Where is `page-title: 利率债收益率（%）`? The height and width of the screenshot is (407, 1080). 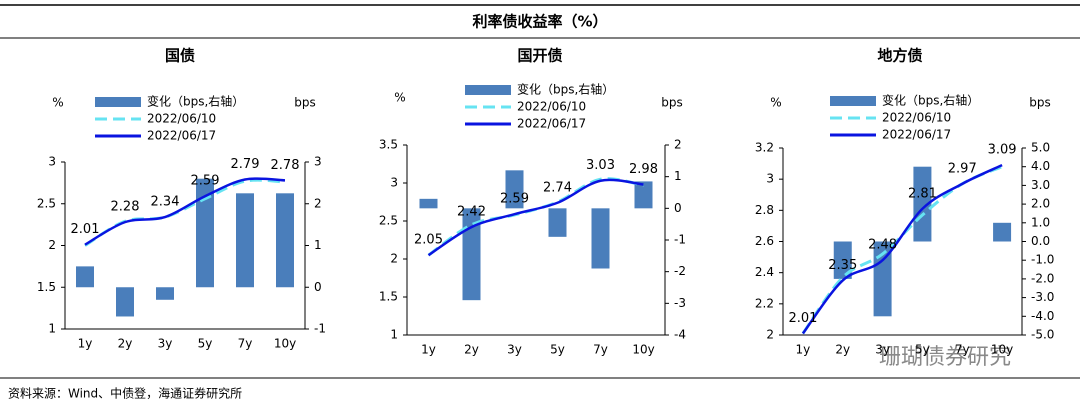
page-title: 利率债收益率（%） is located at coordinates (539, 22).